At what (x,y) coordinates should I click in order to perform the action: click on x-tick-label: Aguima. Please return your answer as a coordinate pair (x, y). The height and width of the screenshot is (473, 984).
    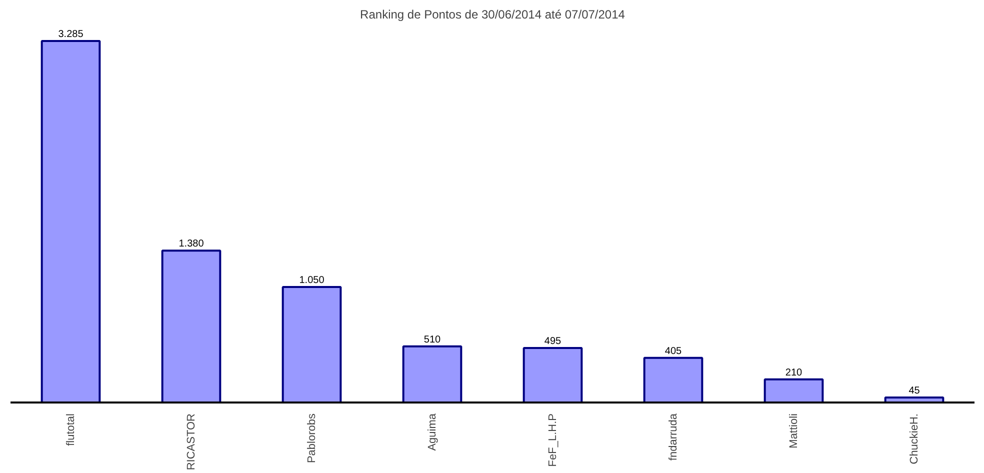
    Looking at the image, I should click on (432, 431).